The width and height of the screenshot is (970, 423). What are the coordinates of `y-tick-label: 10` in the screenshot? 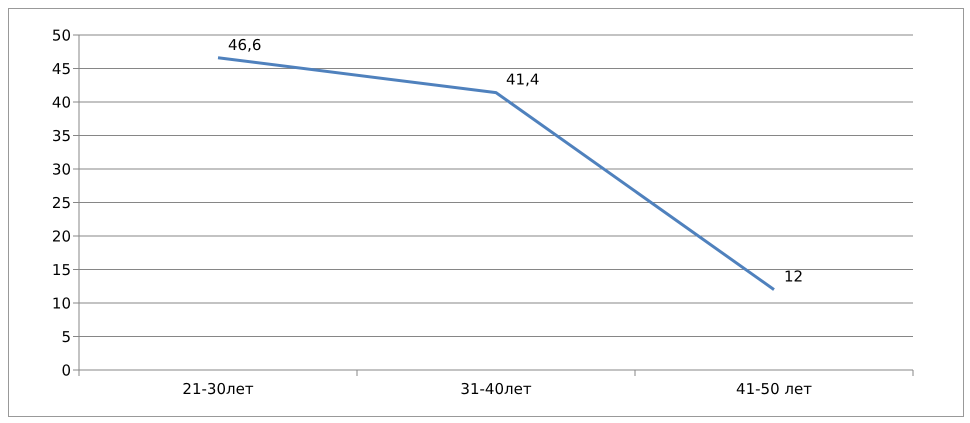 It's located at (61, 303).